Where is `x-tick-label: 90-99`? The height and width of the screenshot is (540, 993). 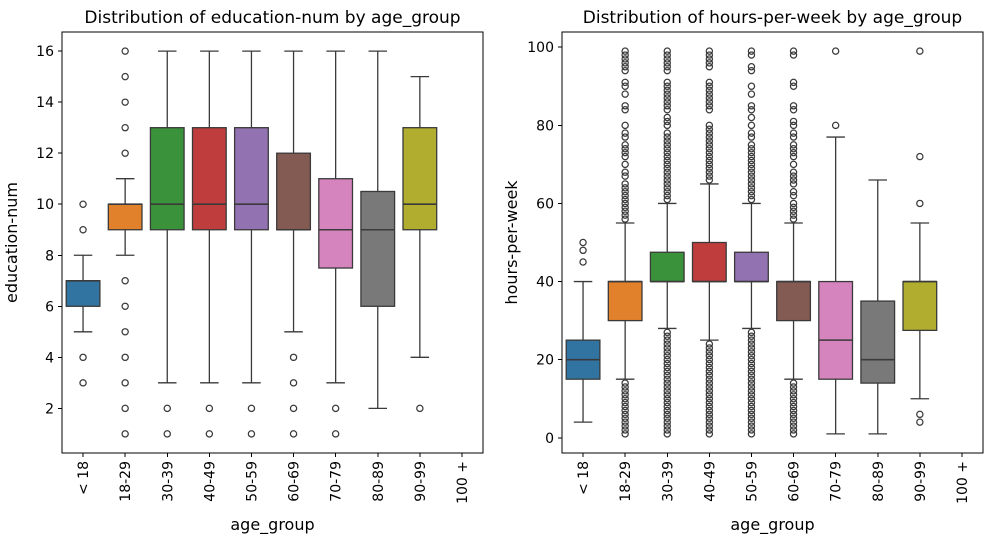 x-tick-label: 90-99 is located at coordinates (921, 481).